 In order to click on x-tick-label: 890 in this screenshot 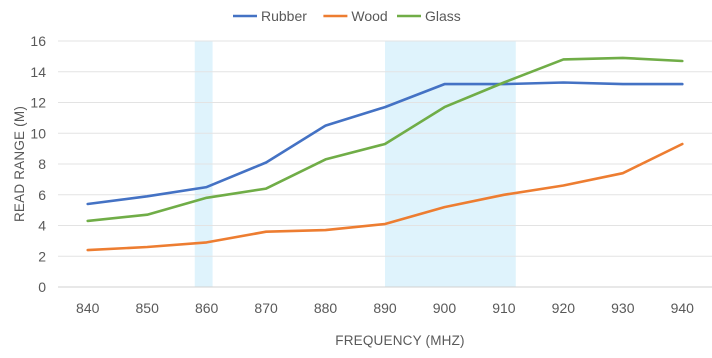, I will do `click(385, 308)`.